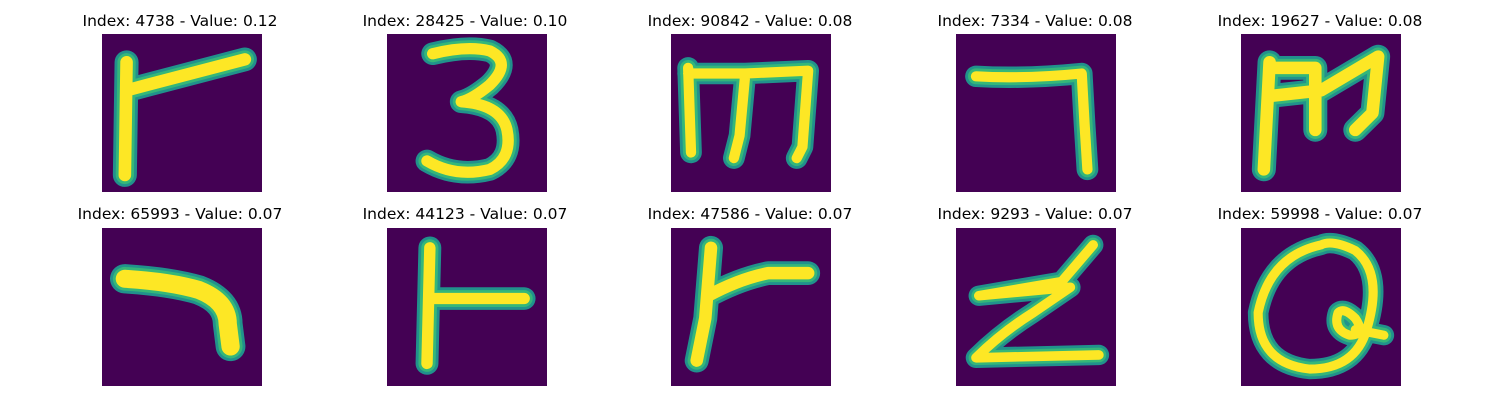 This screenshot has height=400, width=1500. I want to click on panel-title: Index: 9293 - Value: 0.07, so click(1035, 214).